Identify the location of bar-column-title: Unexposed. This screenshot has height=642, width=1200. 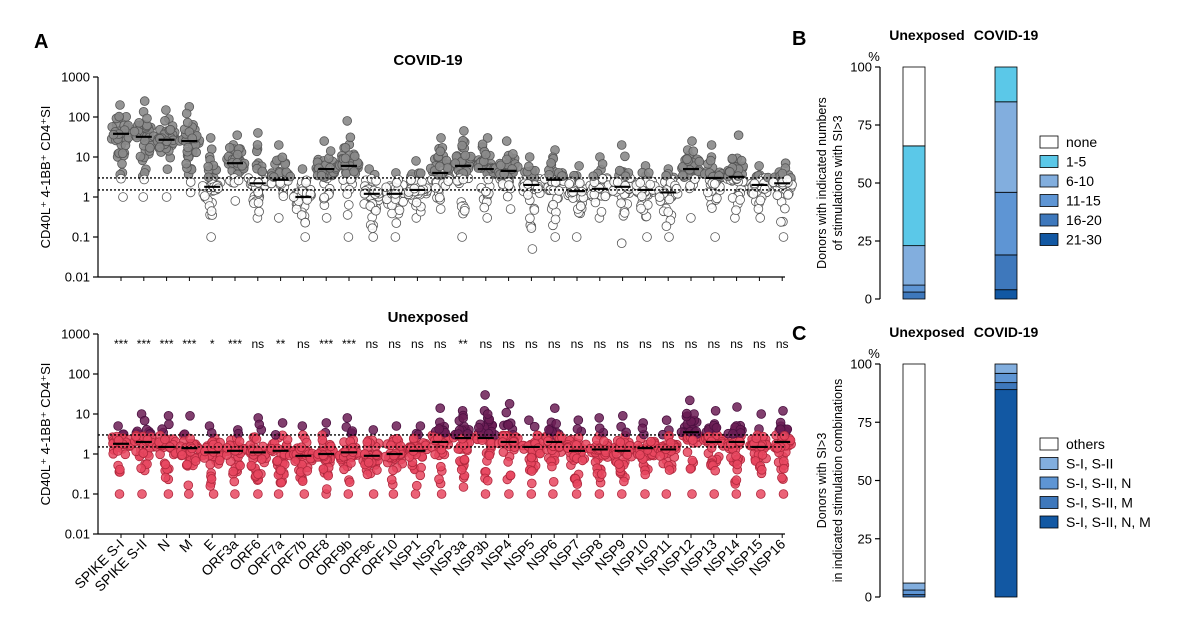
(926, 332).